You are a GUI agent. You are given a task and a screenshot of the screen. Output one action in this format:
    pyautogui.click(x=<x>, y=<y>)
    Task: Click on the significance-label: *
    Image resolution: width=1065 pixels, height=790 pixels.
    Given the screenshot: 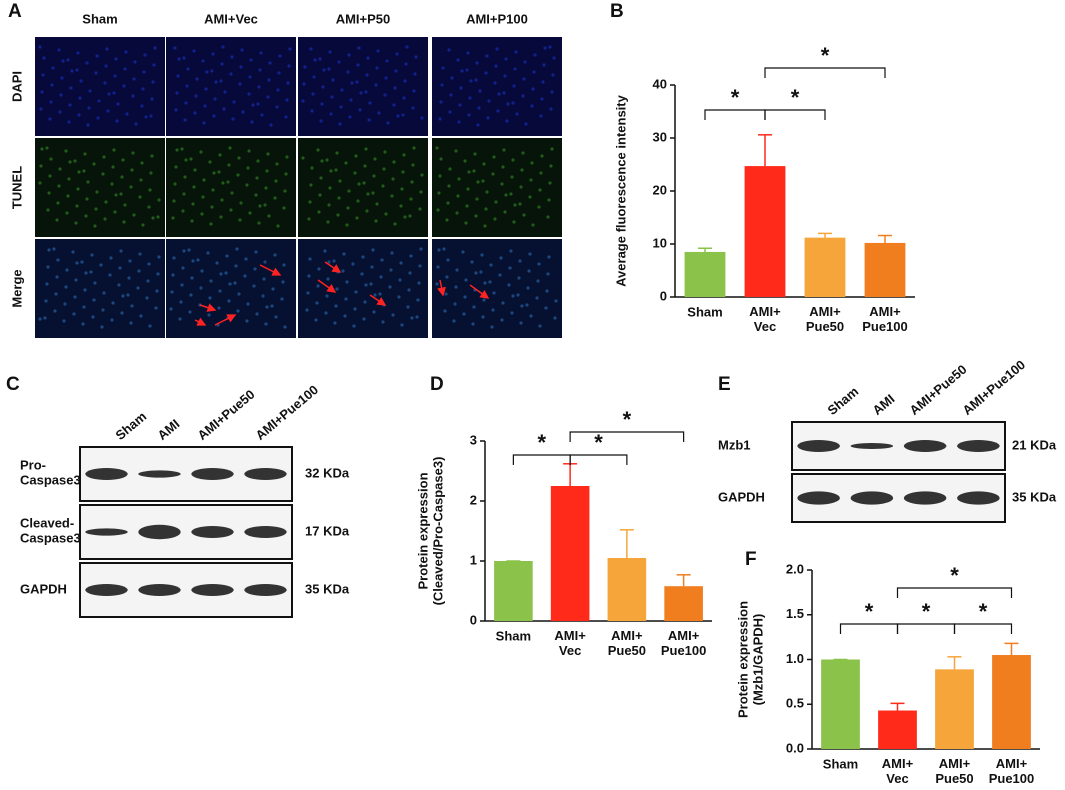 What is the action you would take?
    pyautogui.click(x=627, y=419)
    